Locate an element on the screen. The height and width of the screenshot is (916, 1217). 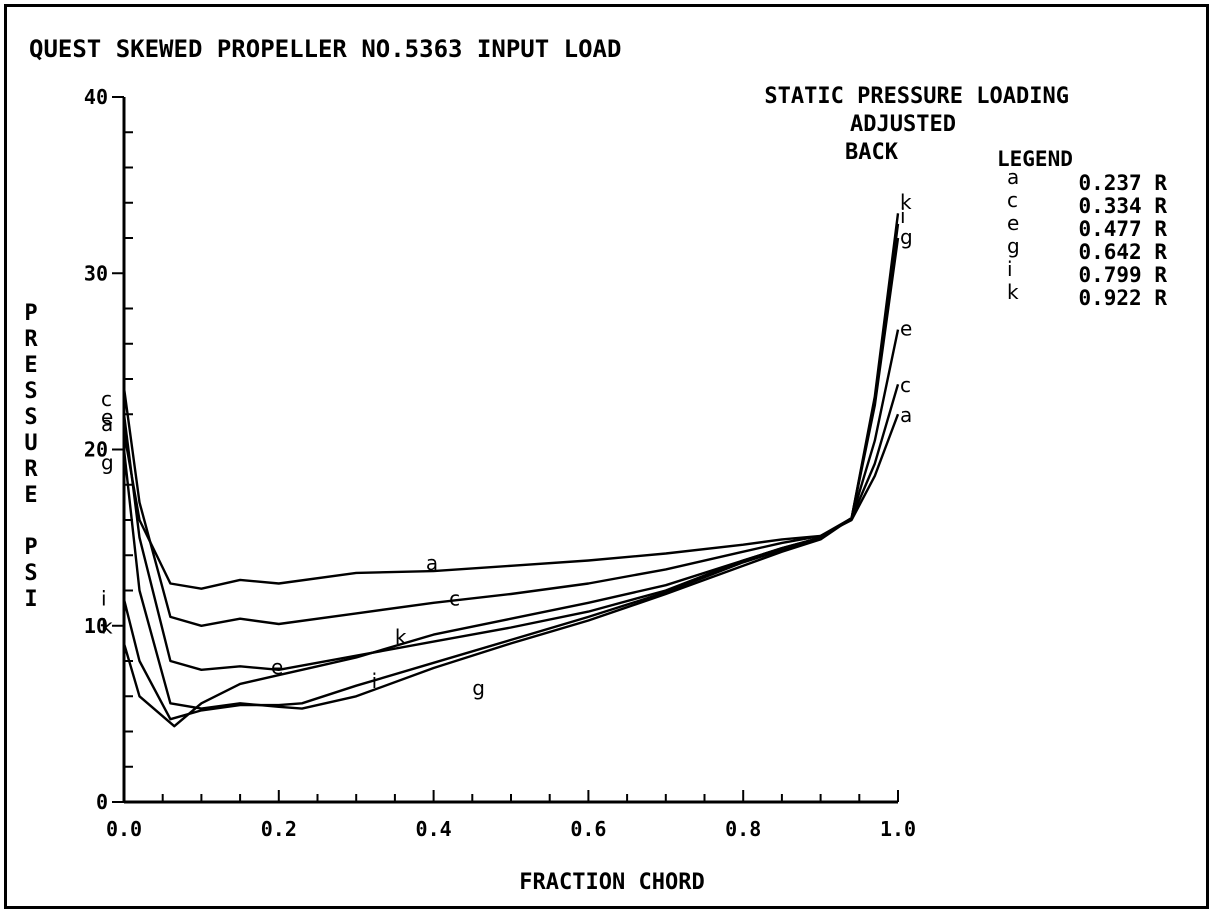
legend-entry-i: 0.799 R is located at coordinates (1122, 275).